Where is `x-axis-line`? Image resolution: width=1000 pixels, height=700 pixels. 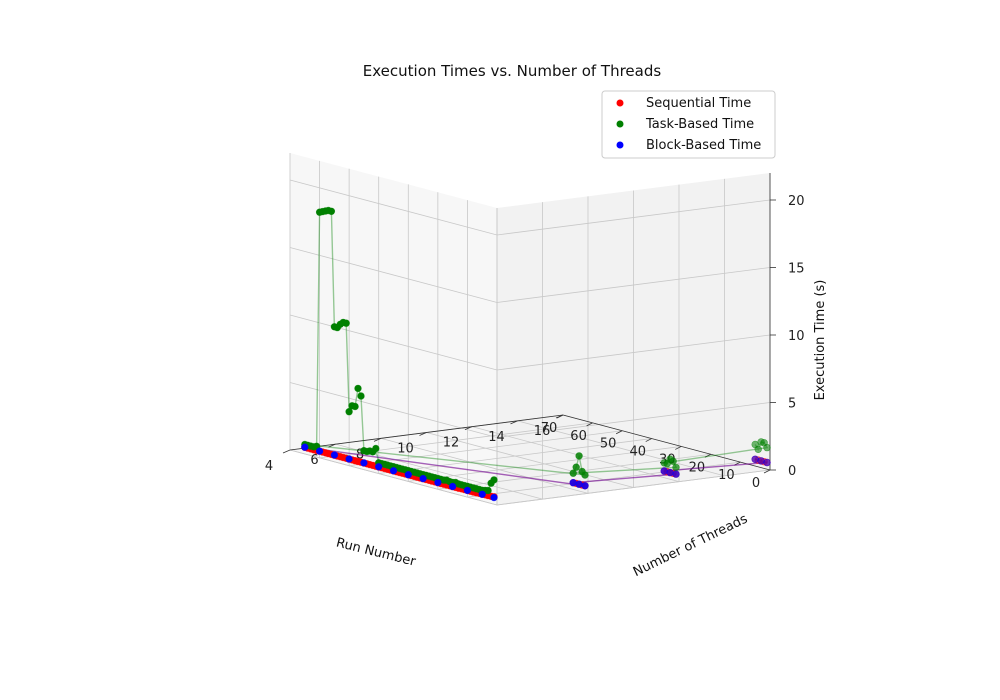
x-axis-line is located at coordinates (666, 442).